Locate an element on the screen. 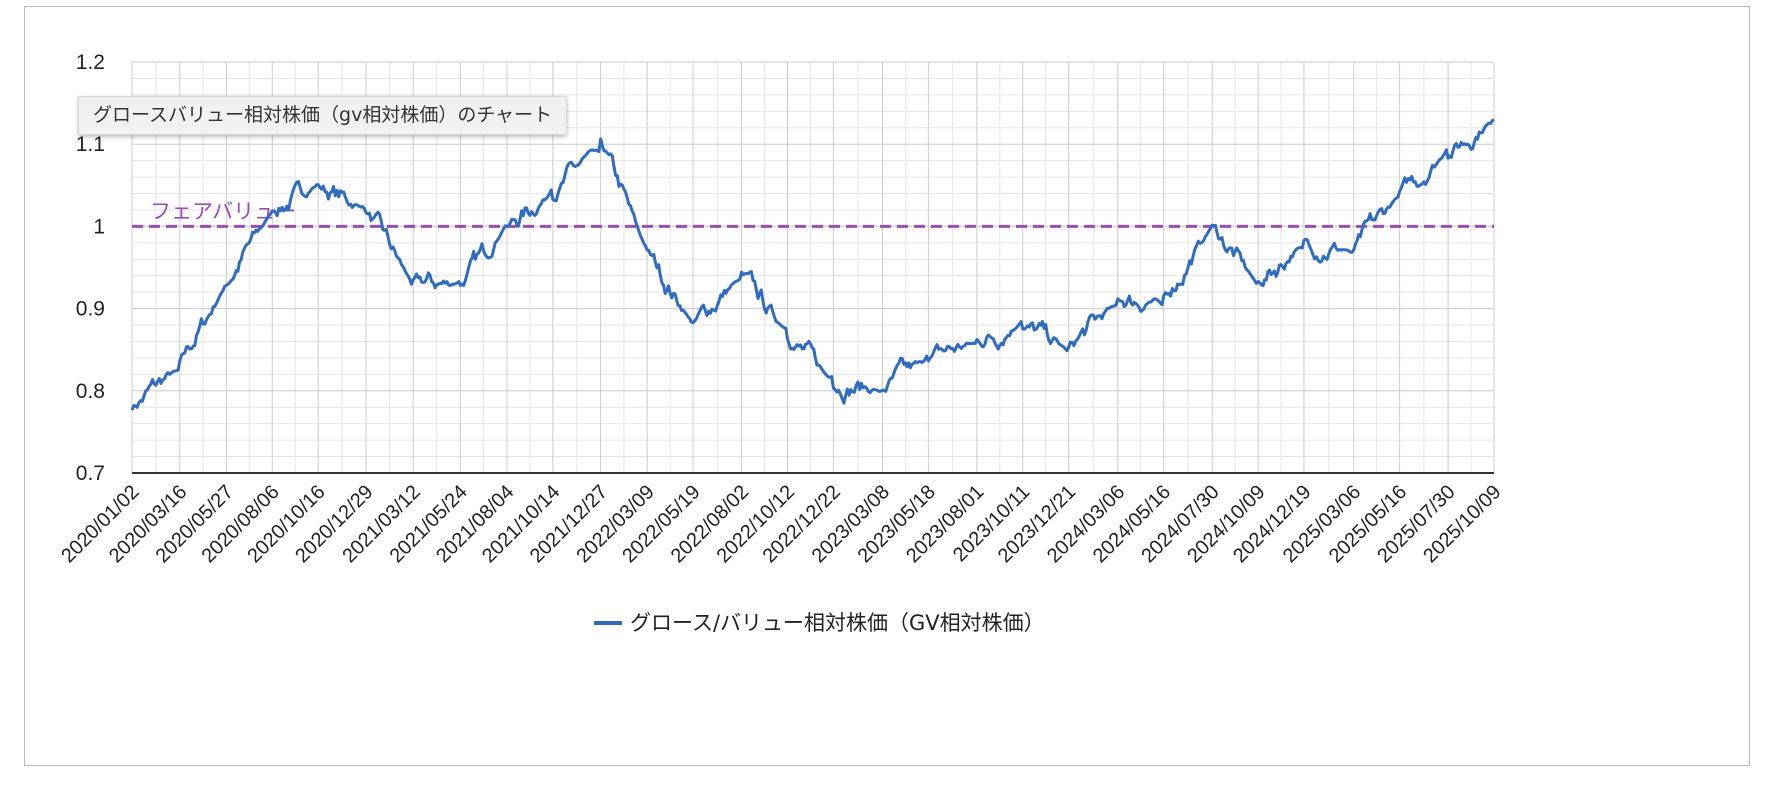 This screenshot has width=1776, height=808. y-tick-label: 0.7 is located at coordinates (90, 473).